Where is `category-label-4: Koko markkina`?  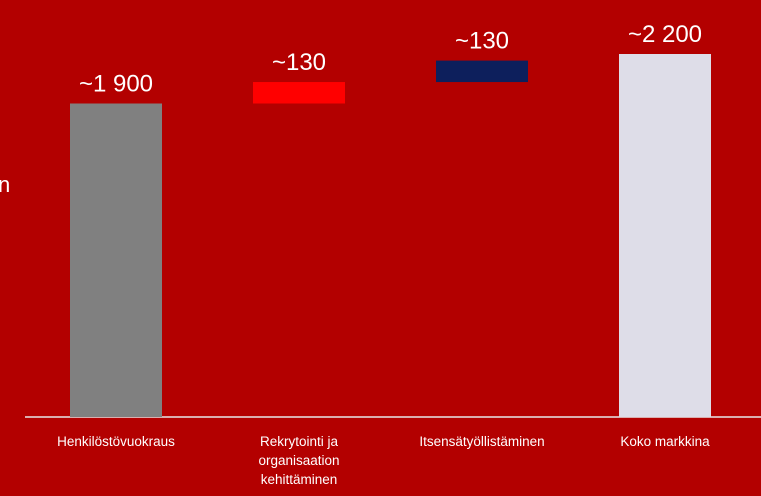 category-label-4: Koko markkina is located at coordinates (665, 441).